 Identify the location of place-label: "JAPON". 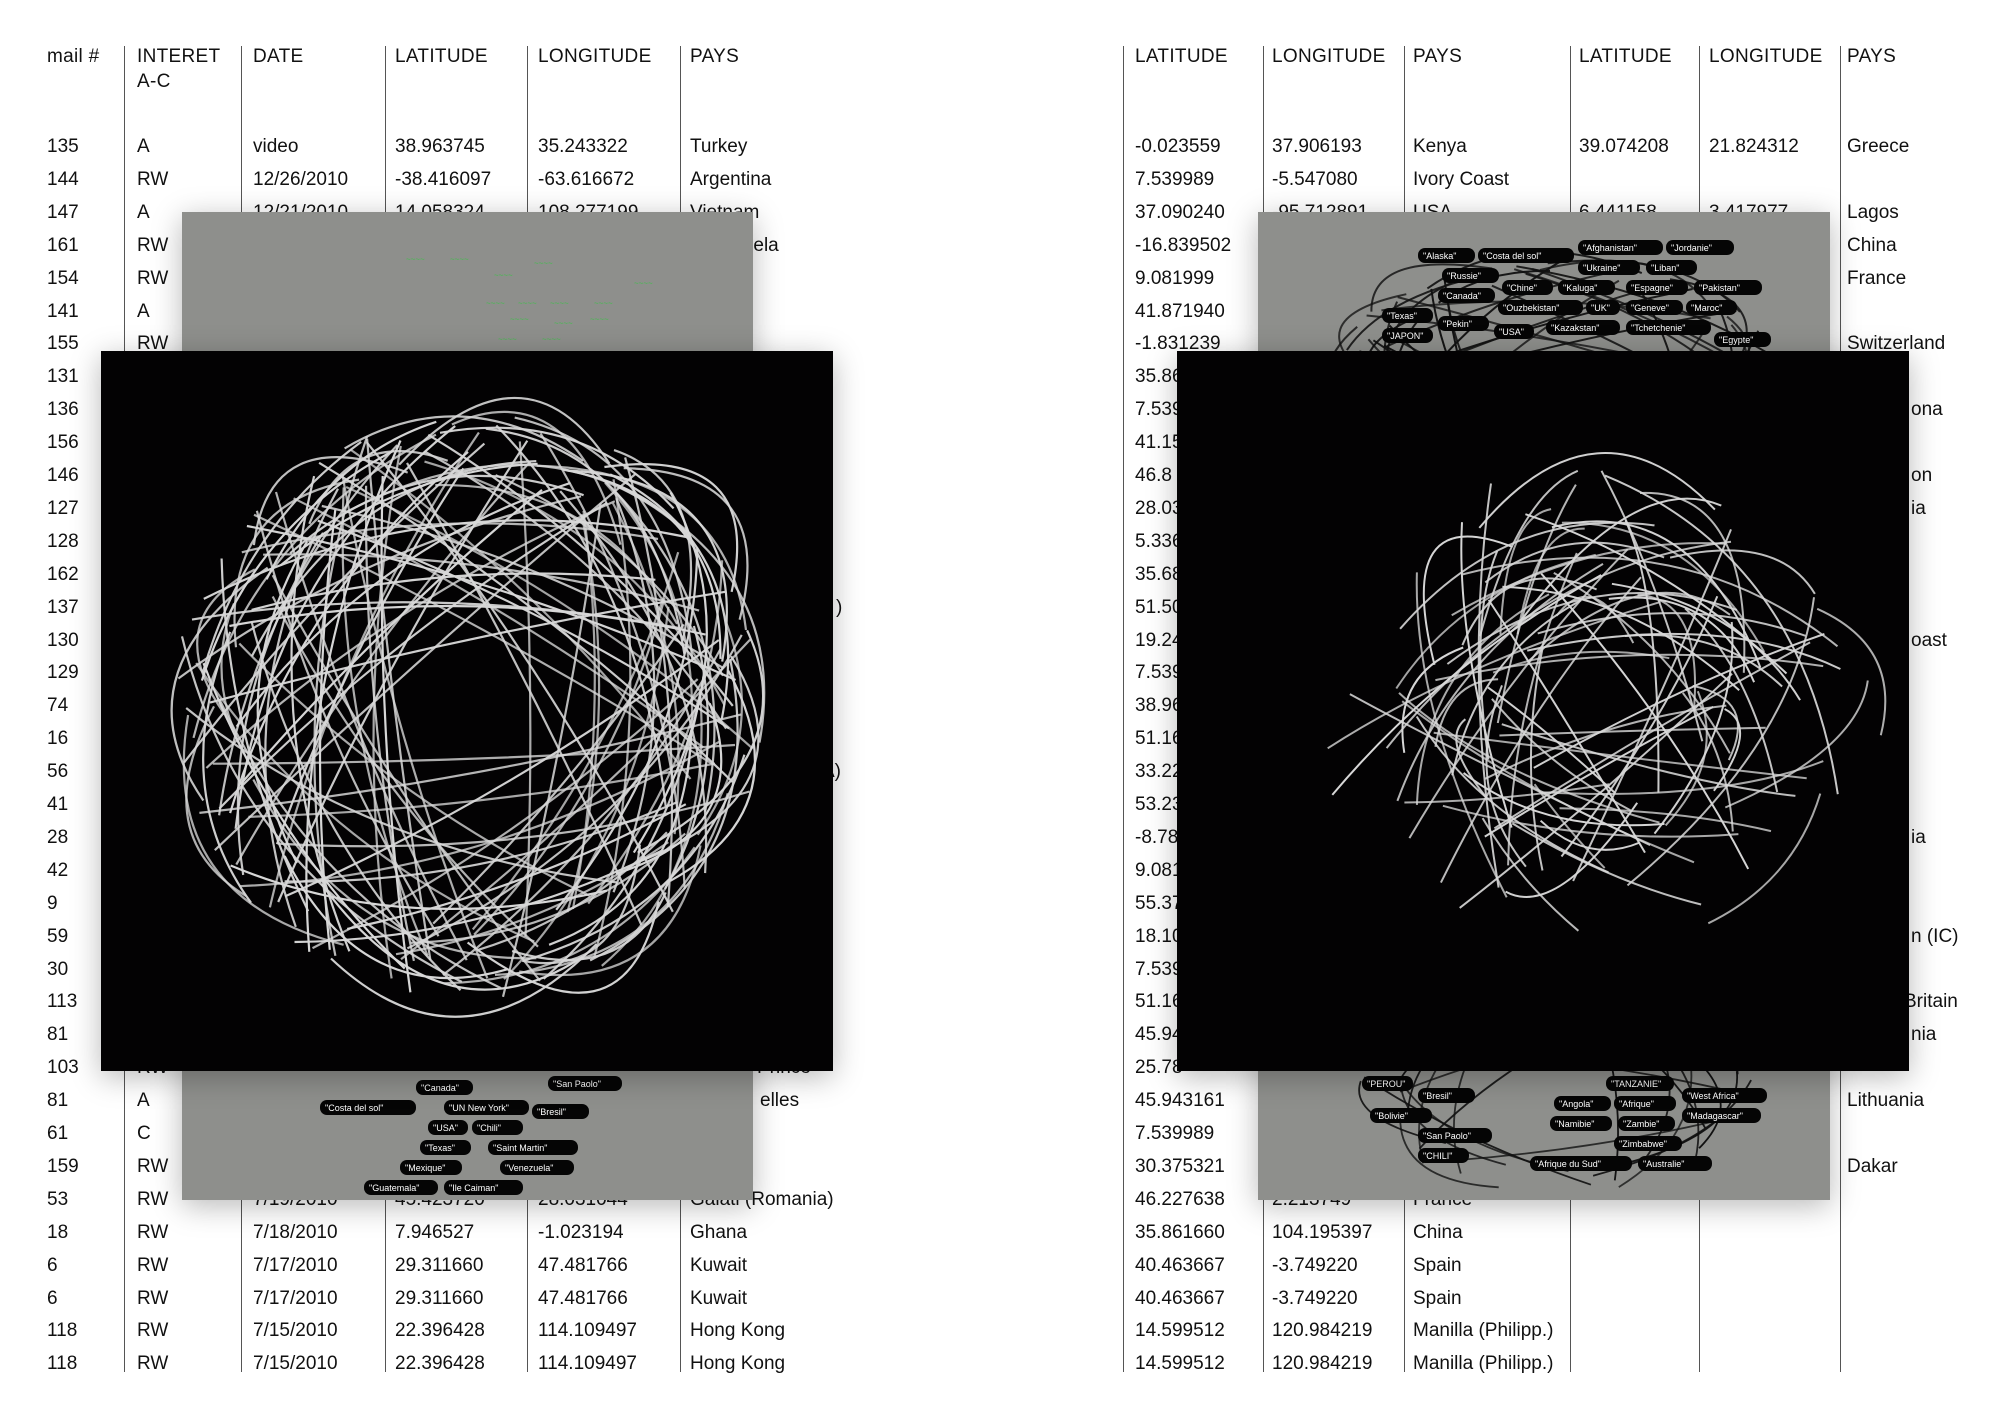
(1407, 335).